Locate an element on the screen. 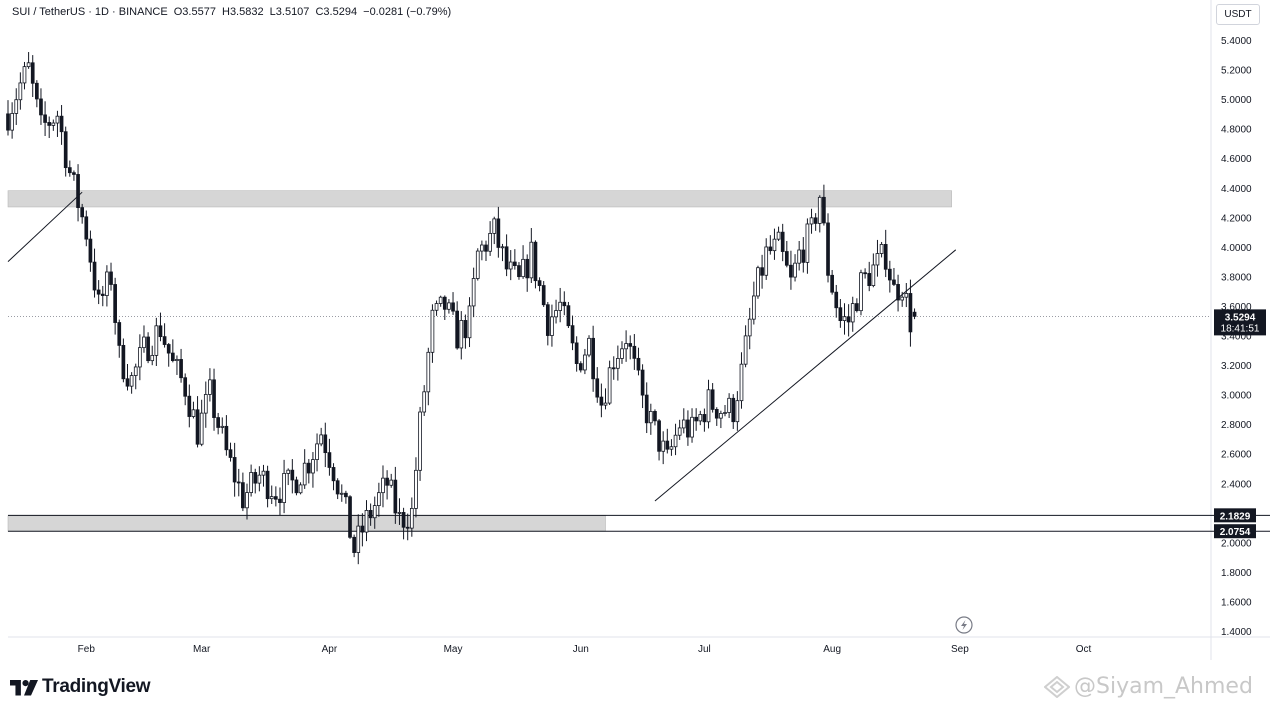 The image size is (1280, 714). price-tick-label: 1.4000 is located at coordinates (1236, 632).